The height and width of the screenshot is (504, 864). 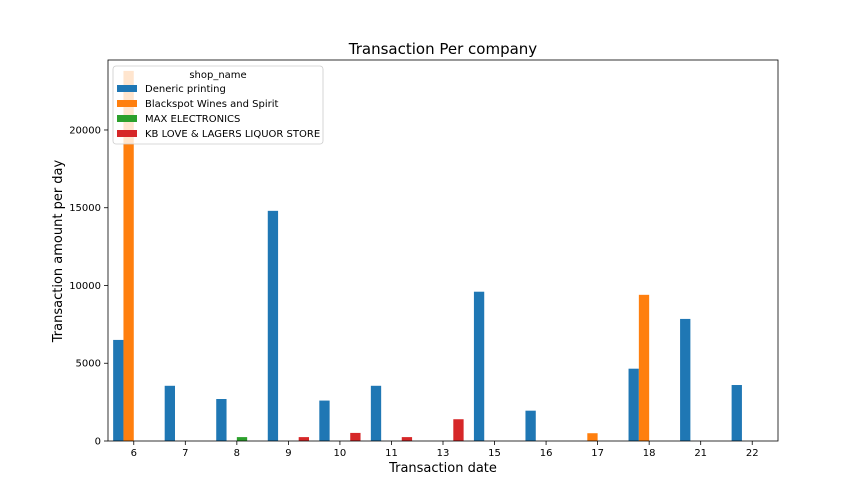 I want to click on y-tick-label: 5000, so click(x=88, y=364).